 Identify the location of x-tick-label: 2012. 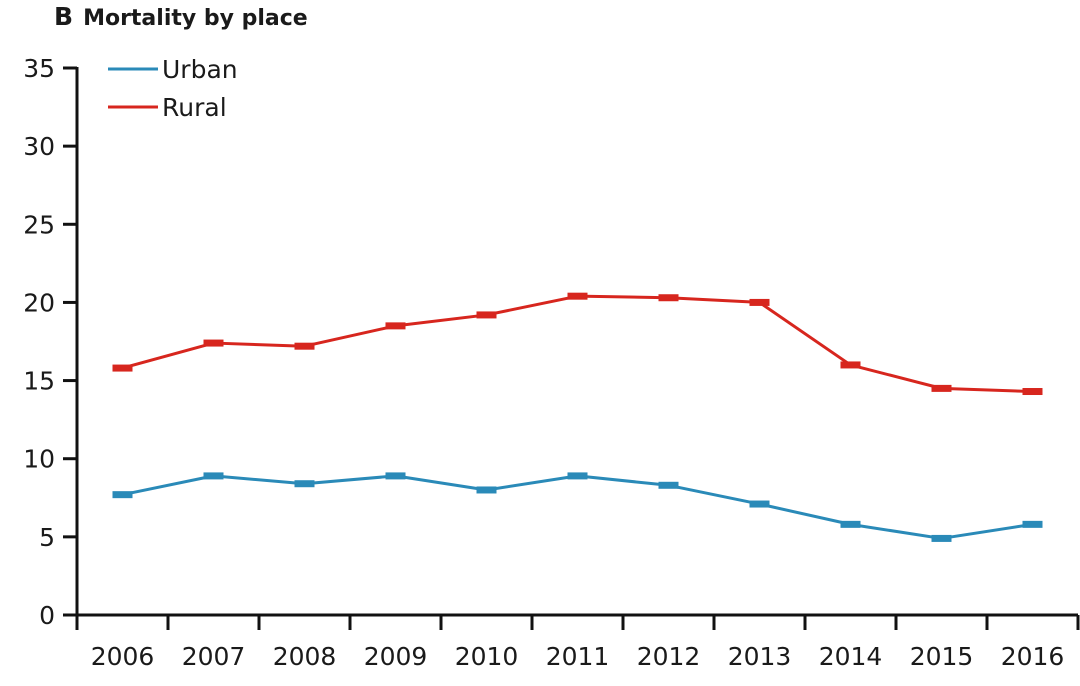
(669, 656).